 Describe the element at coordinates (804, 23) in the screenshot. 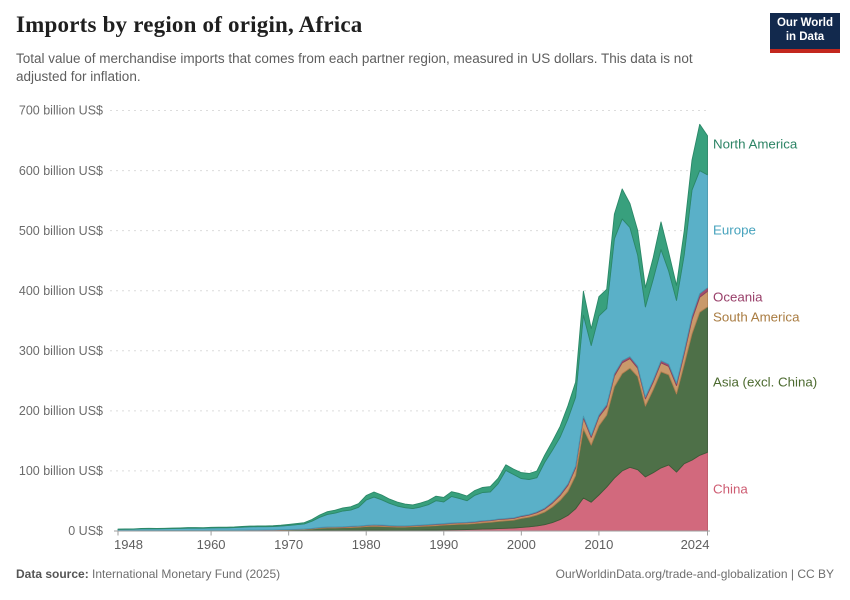

I see `owid-logo-line1: Our World` at that location.